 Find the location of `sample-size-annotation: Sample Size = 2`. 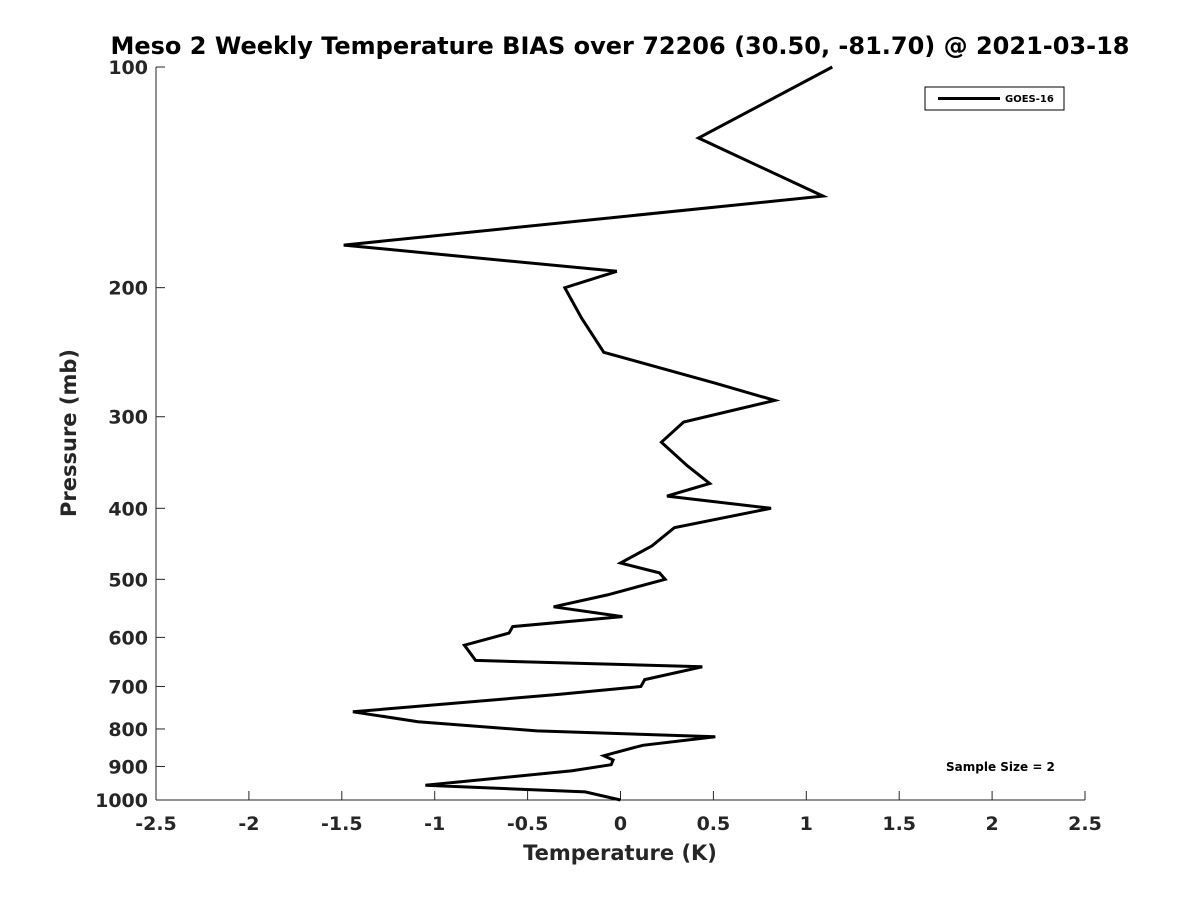

sample-size-annotation: Sample Size = 2 is located at coordinates (1000, 767).